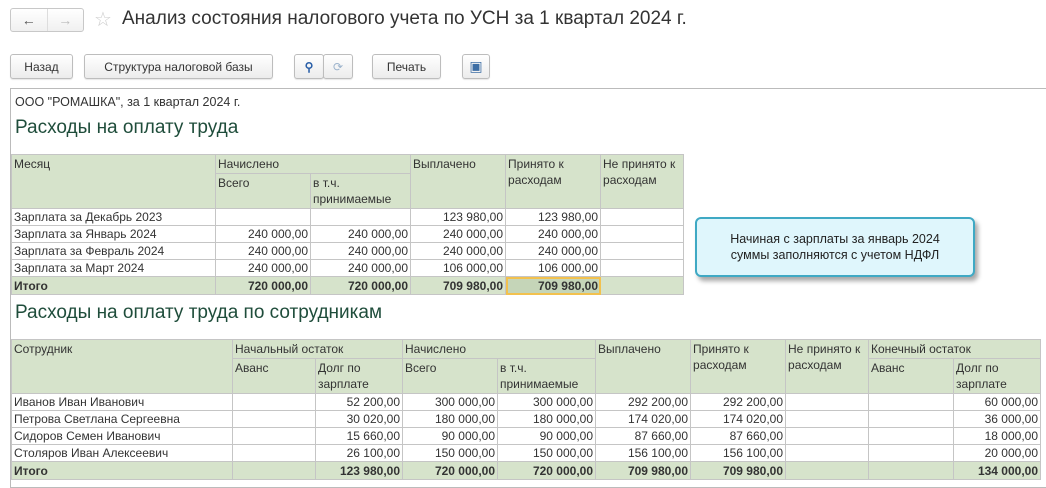 This screenshot has width=1046, height=488. What do you see at coordinates (827, 366) in the screenshot?
I see `header-not-accepted: Не принято к расходам` at bounding box center [827, 366].